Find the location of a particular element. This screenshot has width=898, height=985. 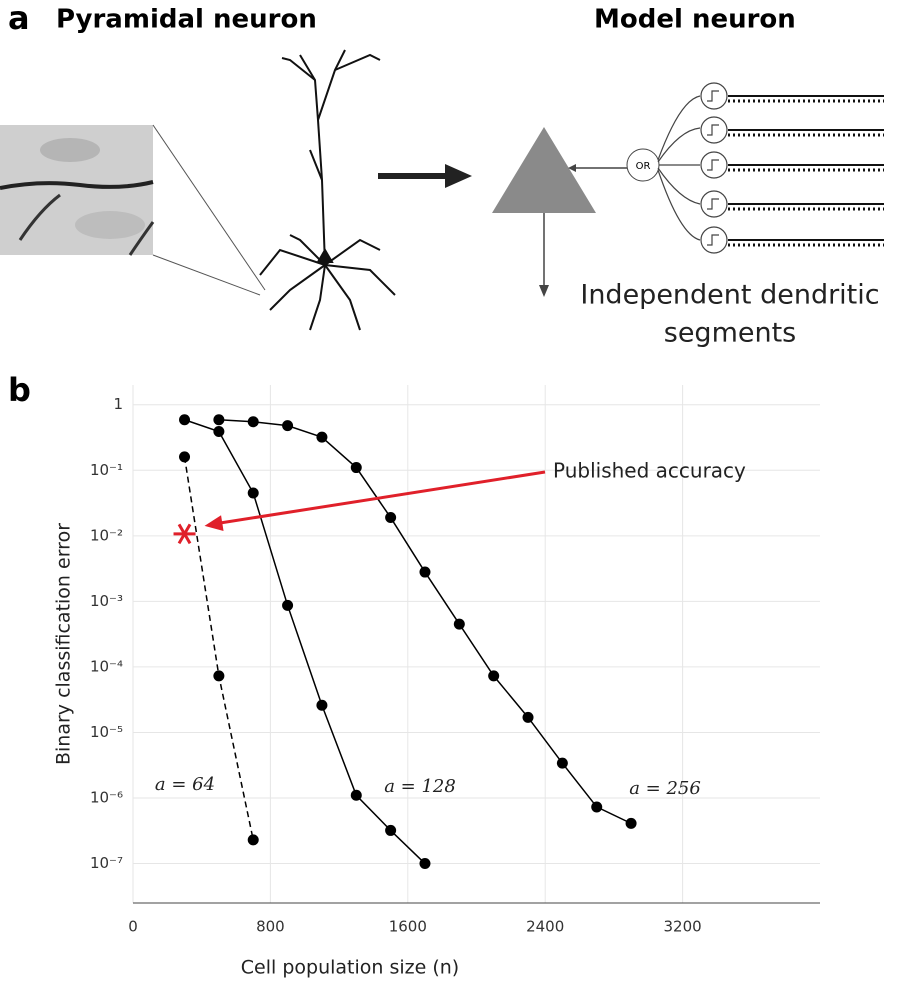

x-tick-label: 2400 is located at coordinates (545, 927).